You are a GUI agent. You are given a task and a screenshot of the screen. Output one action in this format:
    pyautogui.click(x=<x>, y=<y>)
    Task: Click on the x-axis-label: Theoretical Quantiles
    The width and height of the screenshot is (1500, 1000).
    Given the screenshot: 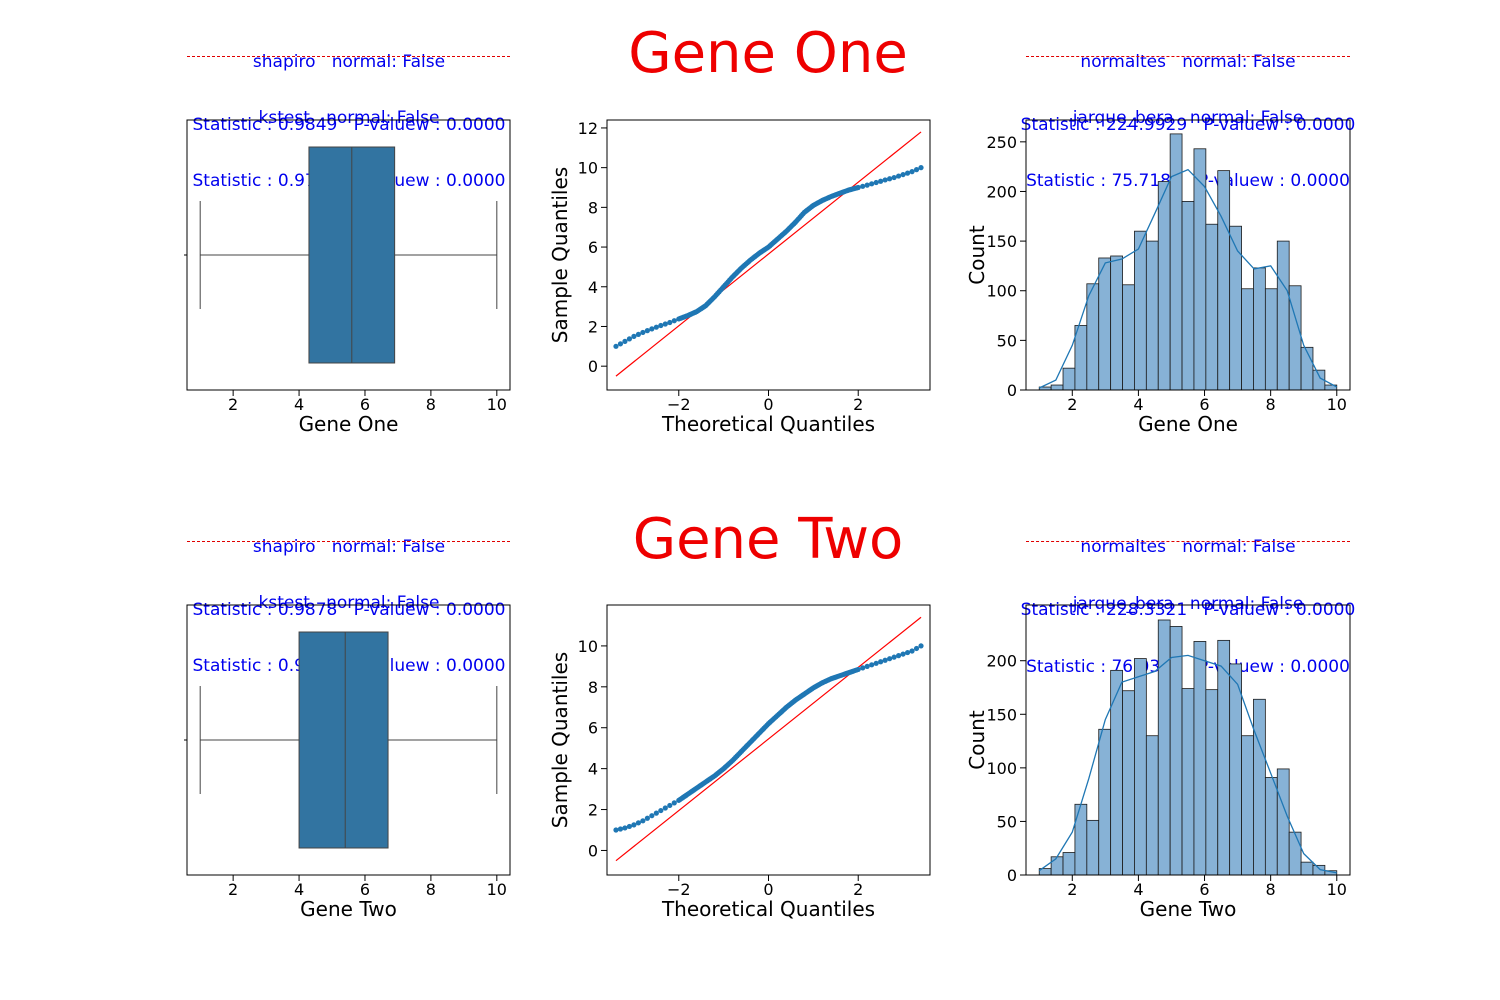 What is the action you would take?
    pyautogui.click(x=768, y=909)
    